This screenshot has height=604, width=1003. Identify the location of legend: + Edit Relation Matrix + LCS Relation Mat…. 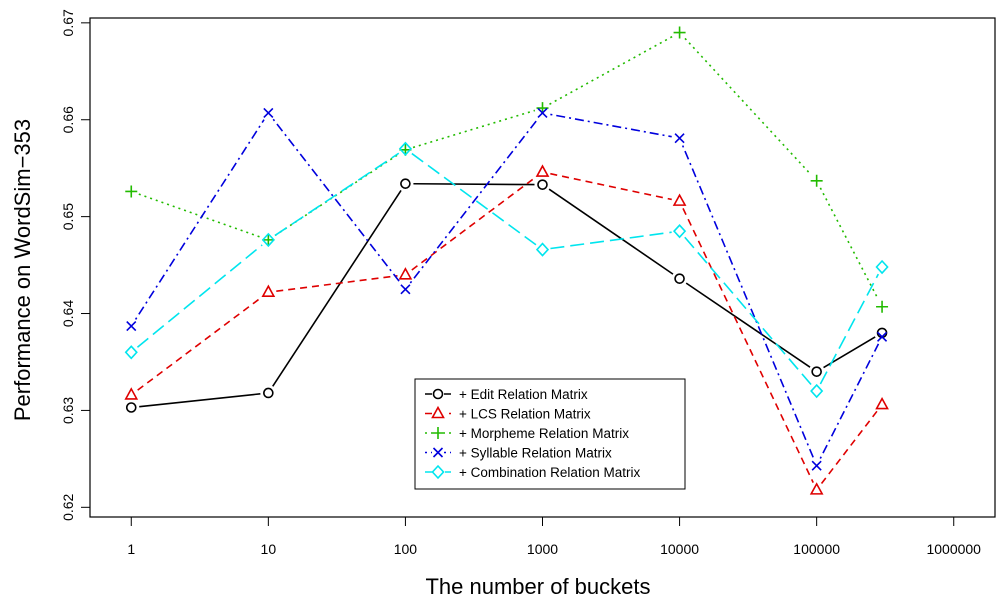
(550, 434).